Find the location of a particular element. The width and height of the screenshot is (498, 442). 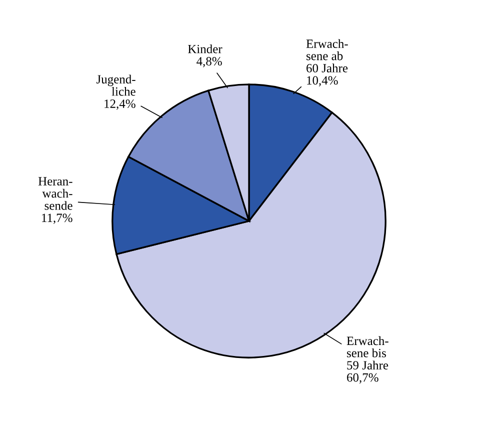

slice-label: Heran- wach- sende is located at coordinates (55, 193).